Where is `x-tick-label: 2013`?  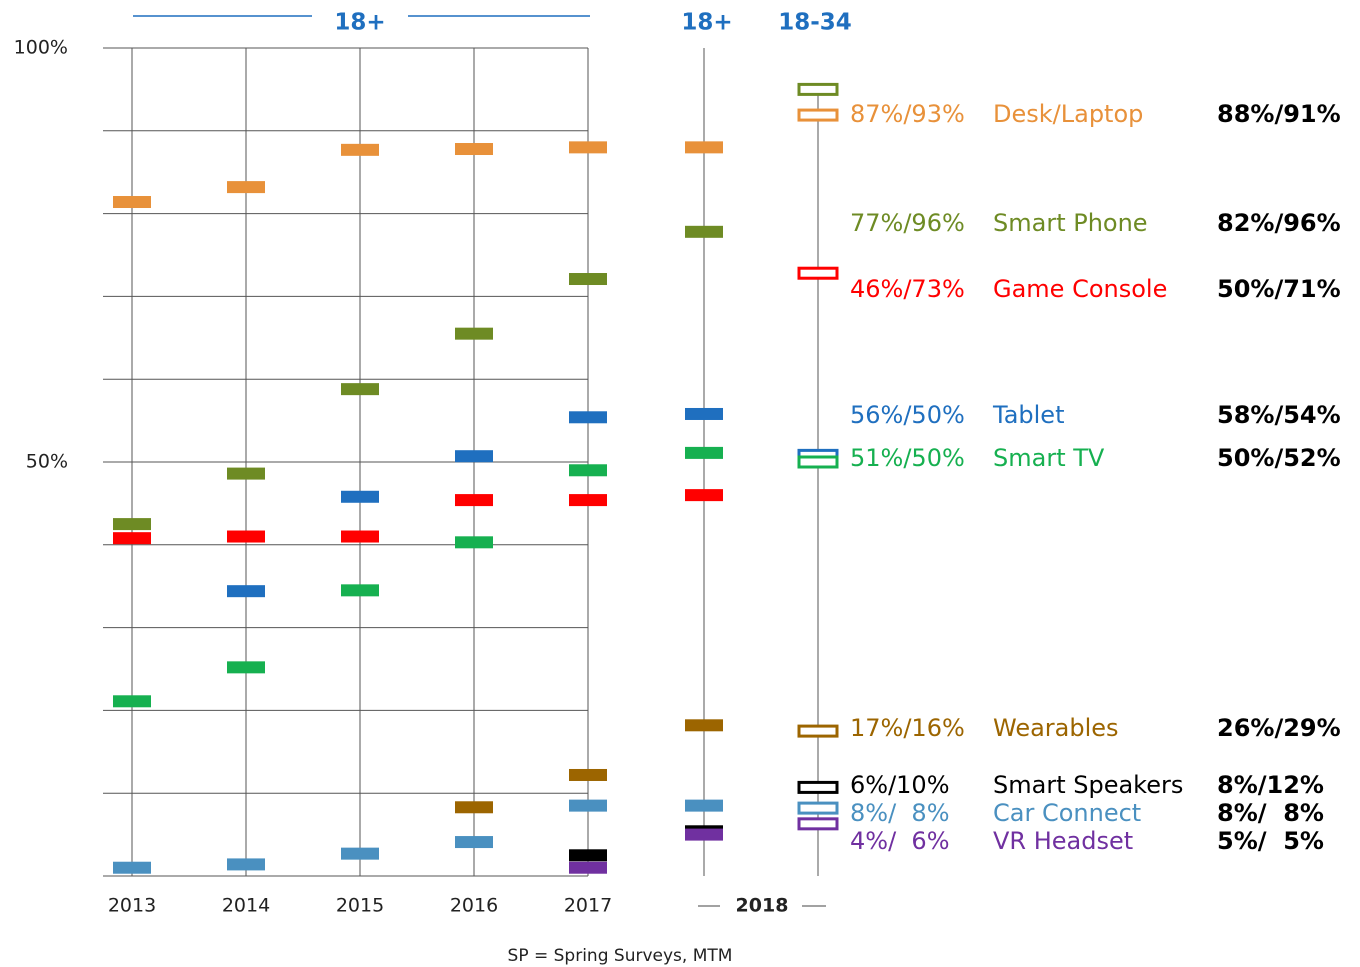
x-tick-label: 2013 is located at coordinates (132, 906).